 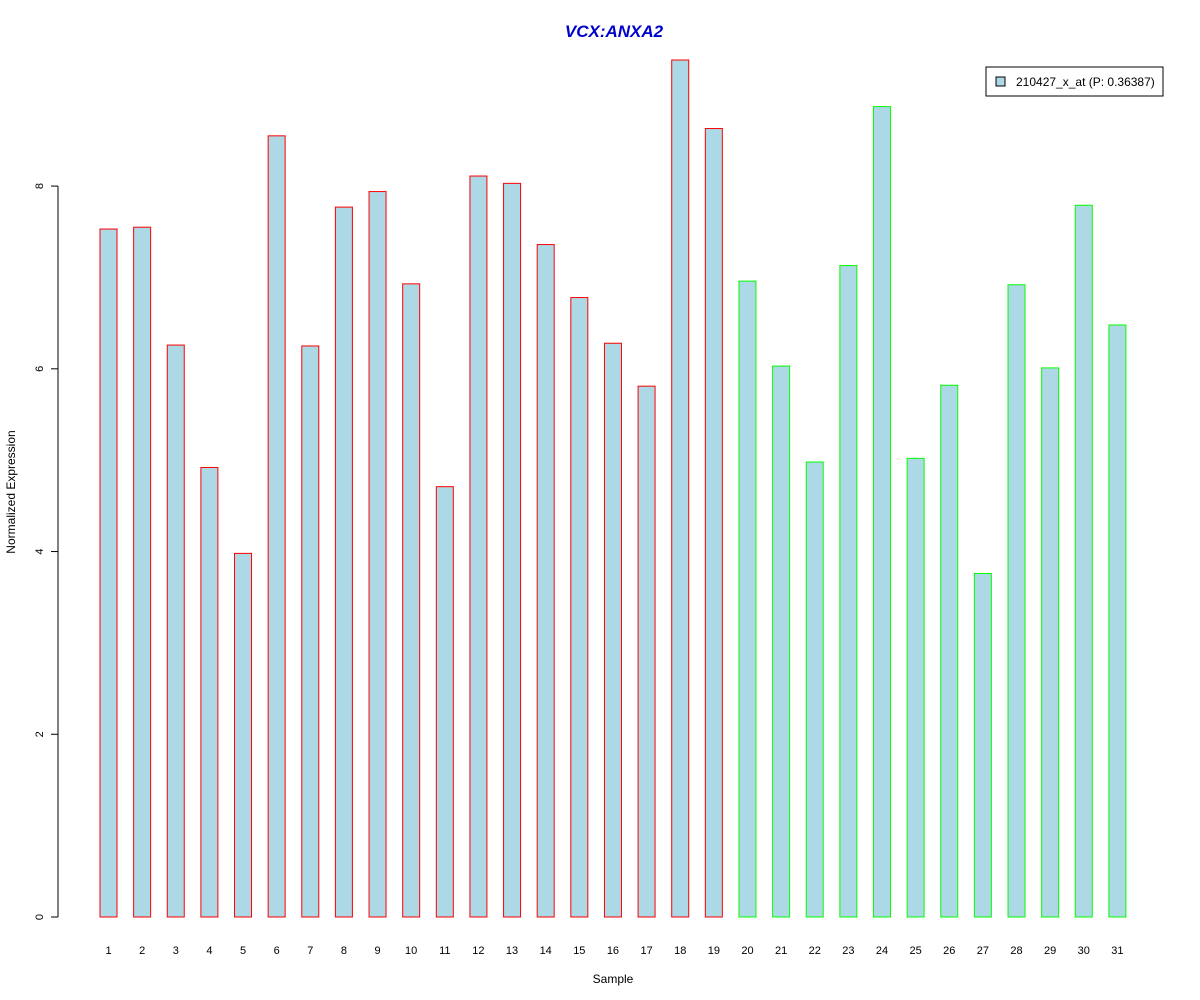 What do you see at coordinates (1085, 82) in the screenshot?
I see `legend-entry-label: 210427_x_at (P: 0.36387)` at bounding box center [1085, 82].